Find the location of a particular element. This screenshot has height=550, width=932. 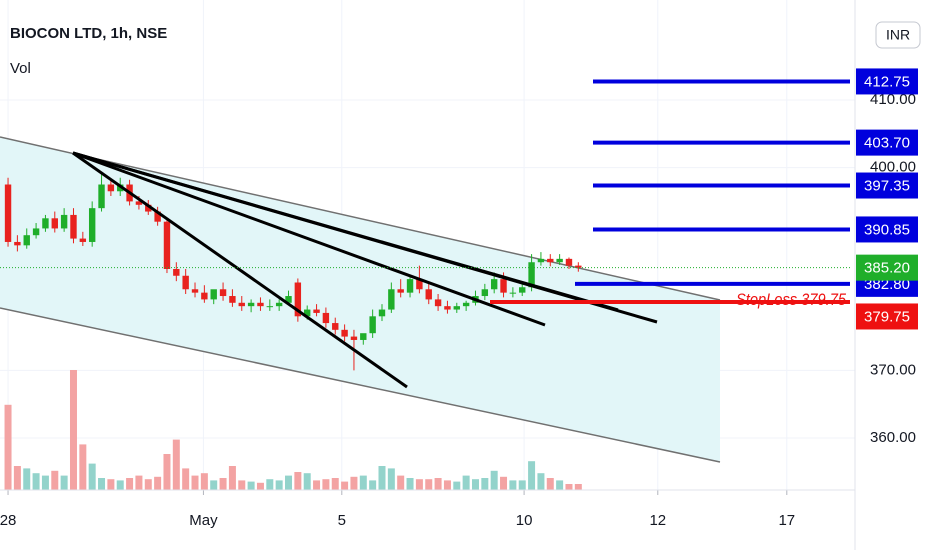

x-tick-label: 17 is located at coordinates (786, 520).